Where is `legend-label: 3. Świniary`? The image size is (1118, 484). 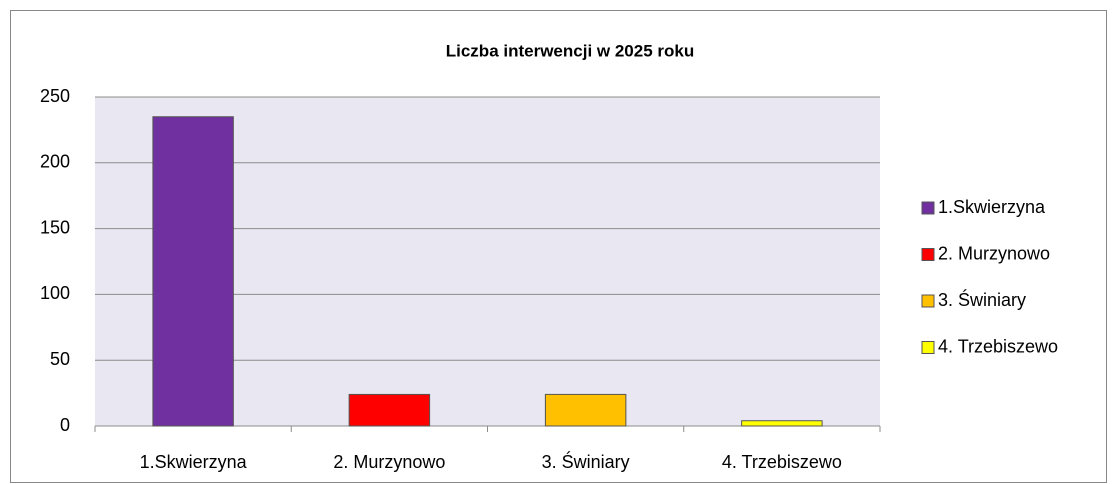
legend-label: 3. Świniary is located at coordinates (982, 299).